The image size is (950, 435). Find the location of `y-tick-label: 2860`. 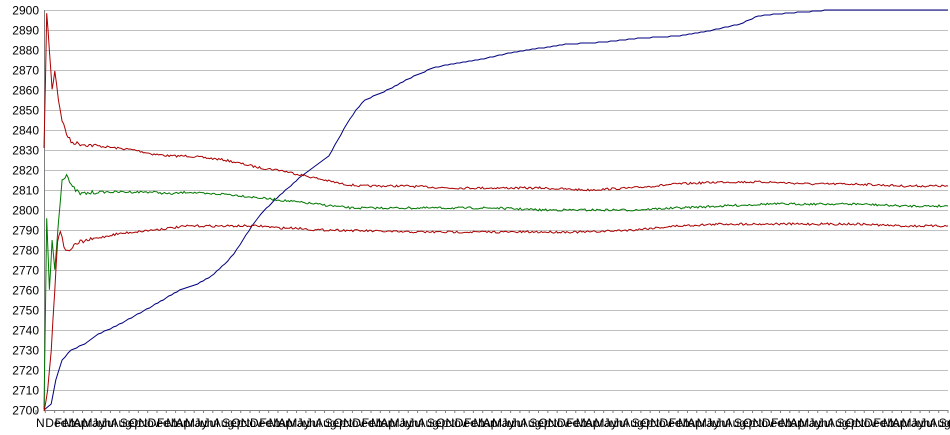

y-tick-label: 2860 is located at coordinates (25, 91).